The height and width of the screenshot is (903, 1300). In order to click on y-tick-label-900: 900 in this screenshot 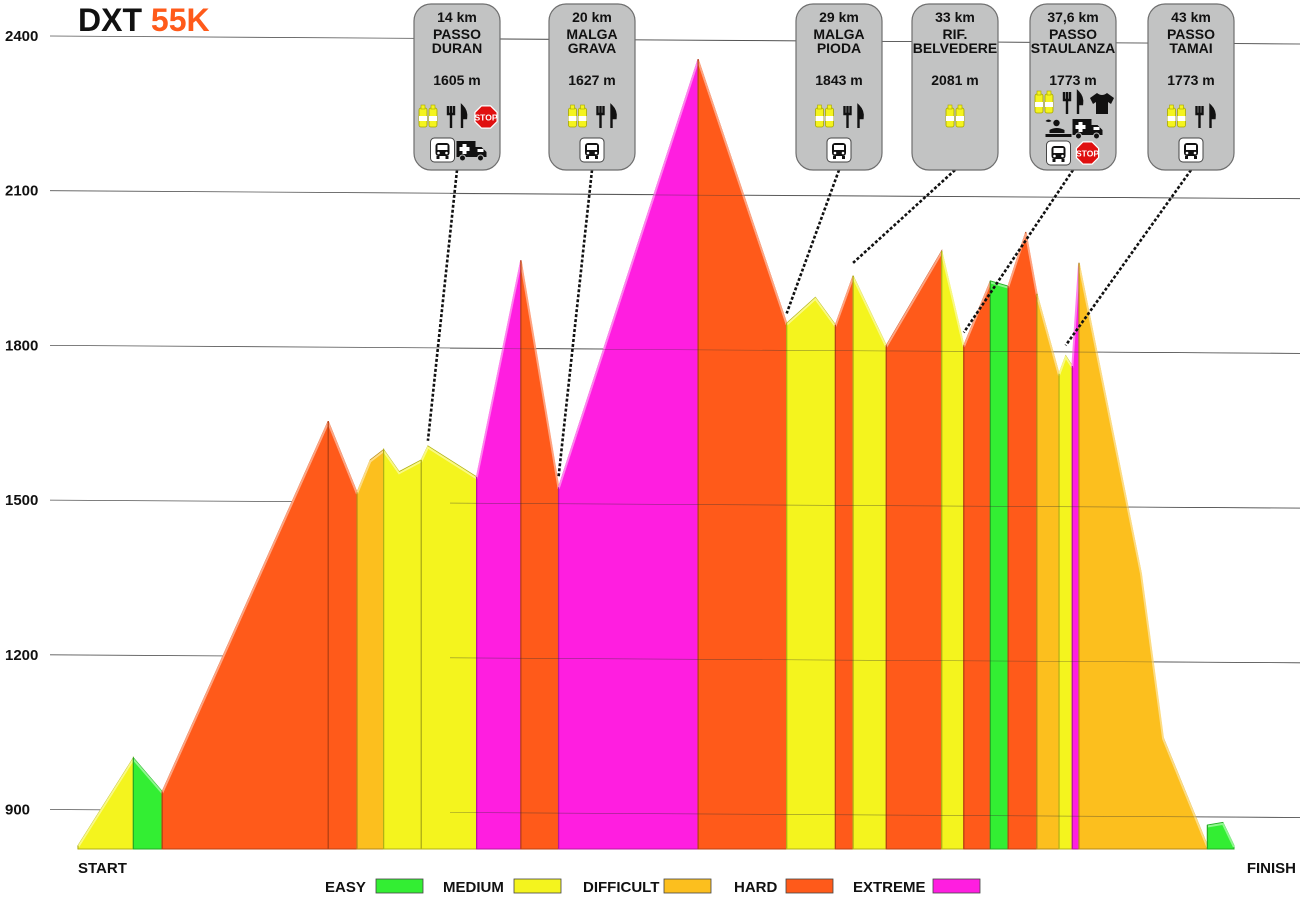, I will do `click(17, 810)`.